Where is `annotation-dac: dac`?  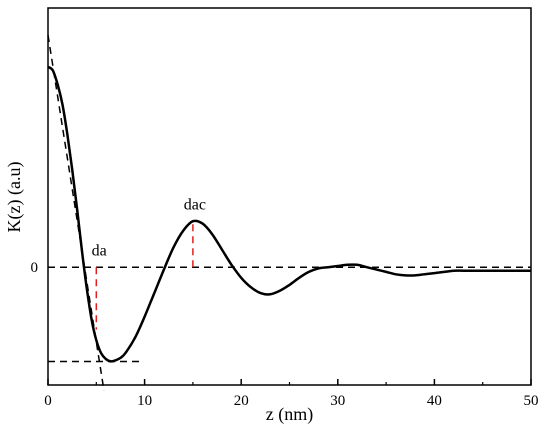
annotation-dac: dac is located at coordinates (195, 204).